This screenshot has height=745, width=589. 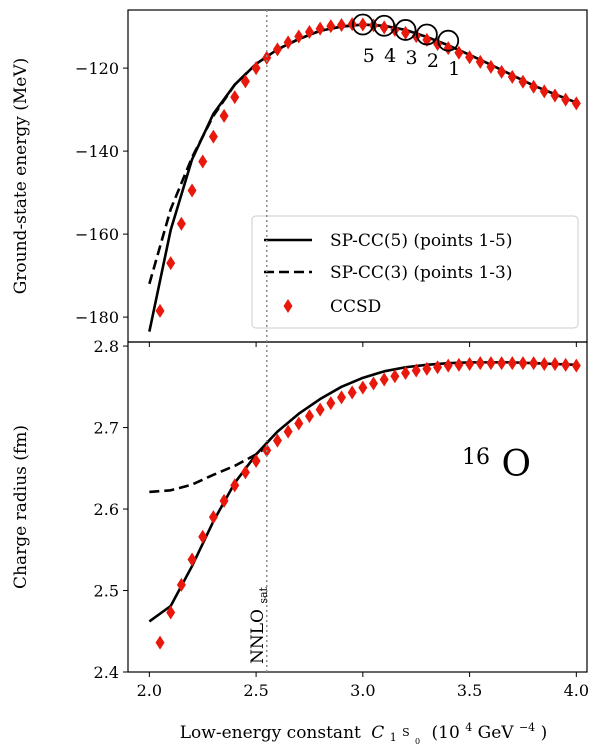 What do you see at coordinates (468, 727) in the screenshot?
I see `x-axis-label-units-exp: 4` at bounding box center [468, 727].